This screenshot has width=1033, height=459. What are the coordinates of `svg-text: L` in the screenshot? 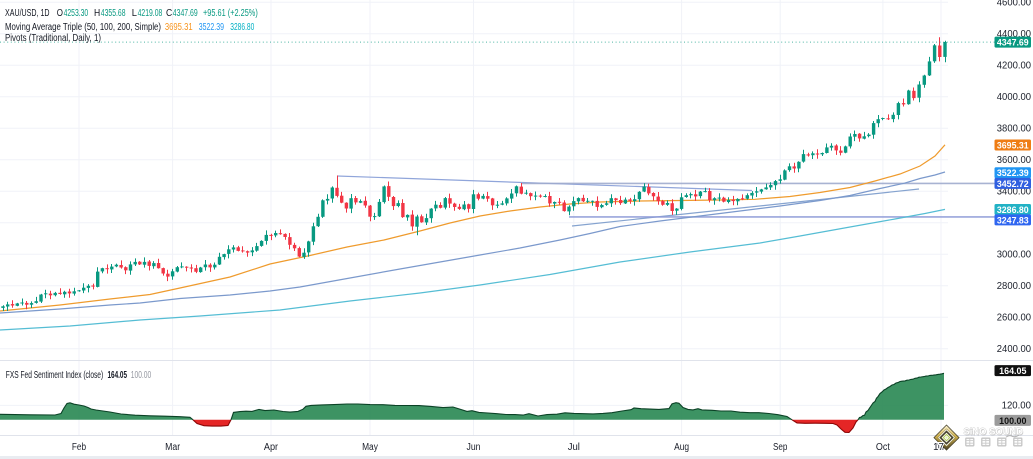 It's located at (135, 13).